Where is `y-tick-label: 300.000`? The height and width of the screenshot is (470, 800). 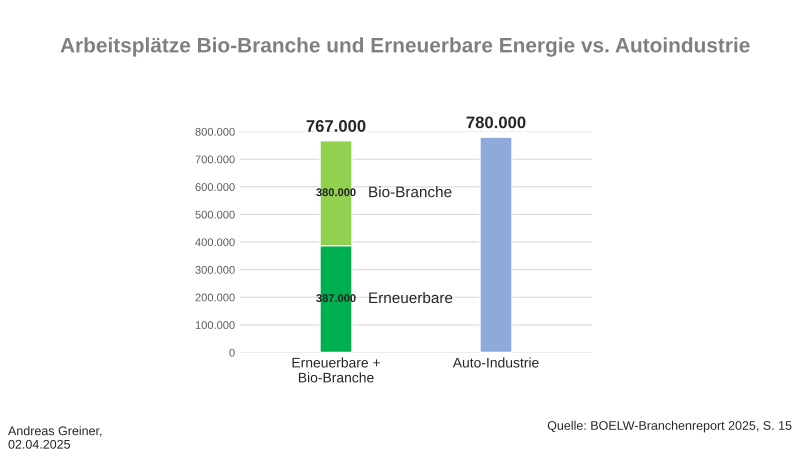 y-tick-label: 300.000 is located at coordinates (215, 270).